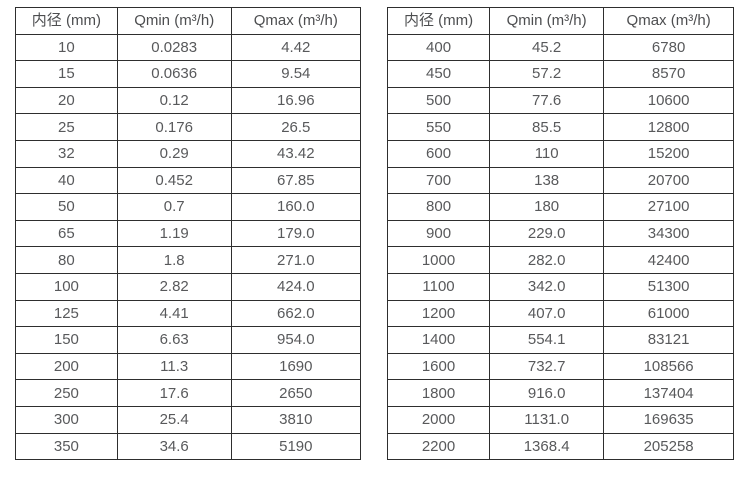  I want to click on qmin-cell: 0.0283, so click(174, 47).